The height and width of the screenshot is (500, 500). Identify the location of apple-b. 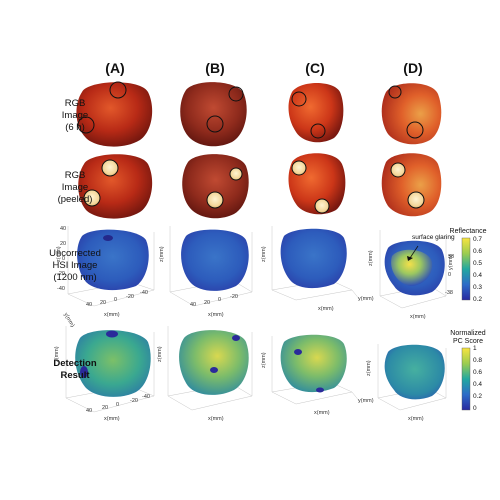
(213, 114).